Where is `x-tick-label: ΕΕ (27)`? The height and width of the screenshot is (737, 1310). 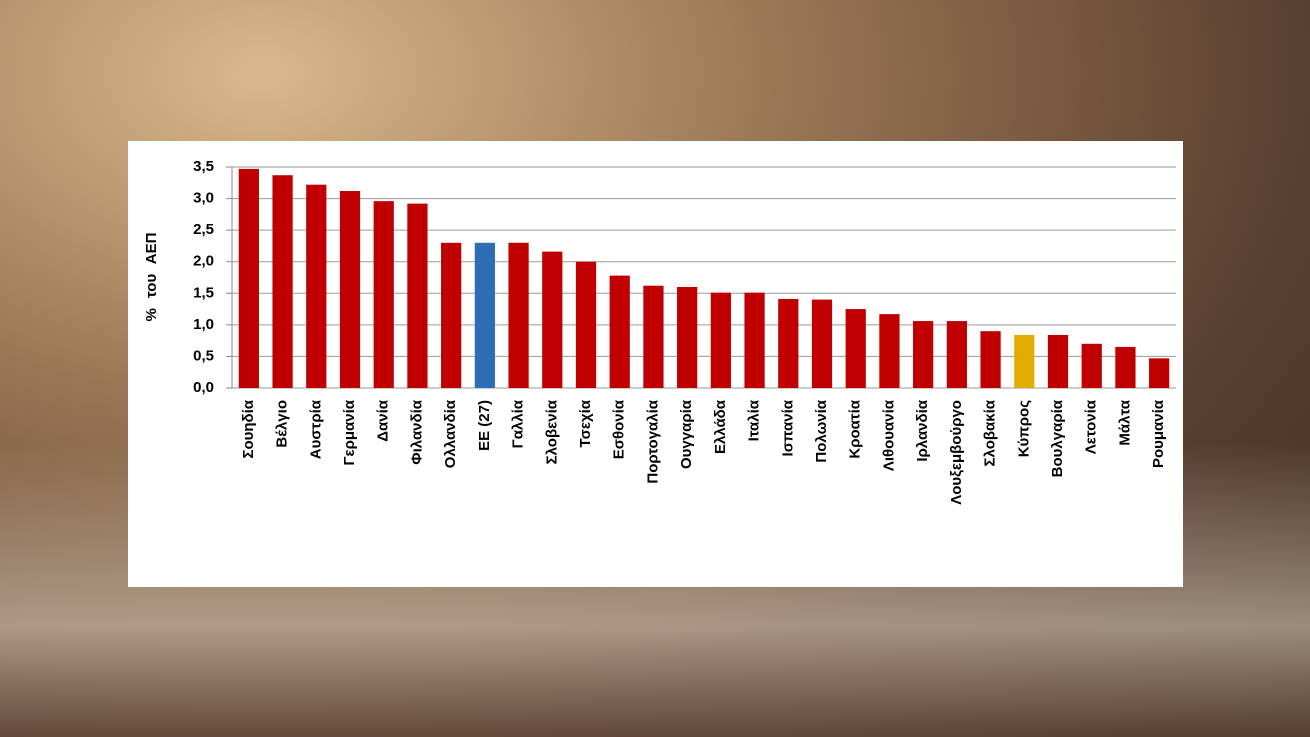 x-tick-label: ΕΕ (27) is located at coordinates (484, 425).